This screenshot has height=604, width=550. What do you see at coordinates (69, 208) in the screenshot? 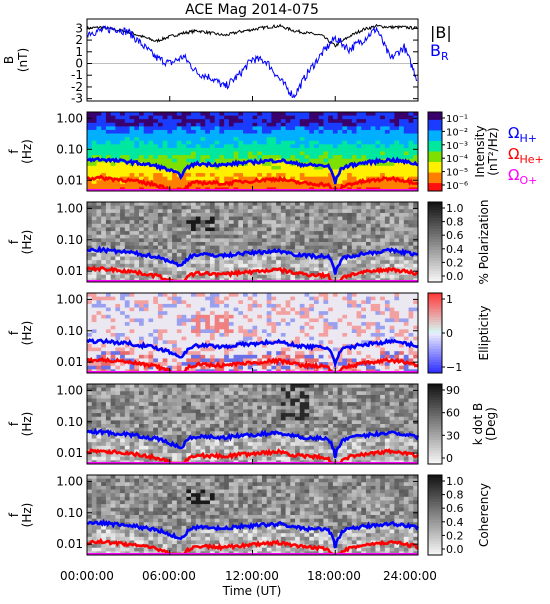
I see `freq-tick-label: 1.00` at bounding box center [69, 208].